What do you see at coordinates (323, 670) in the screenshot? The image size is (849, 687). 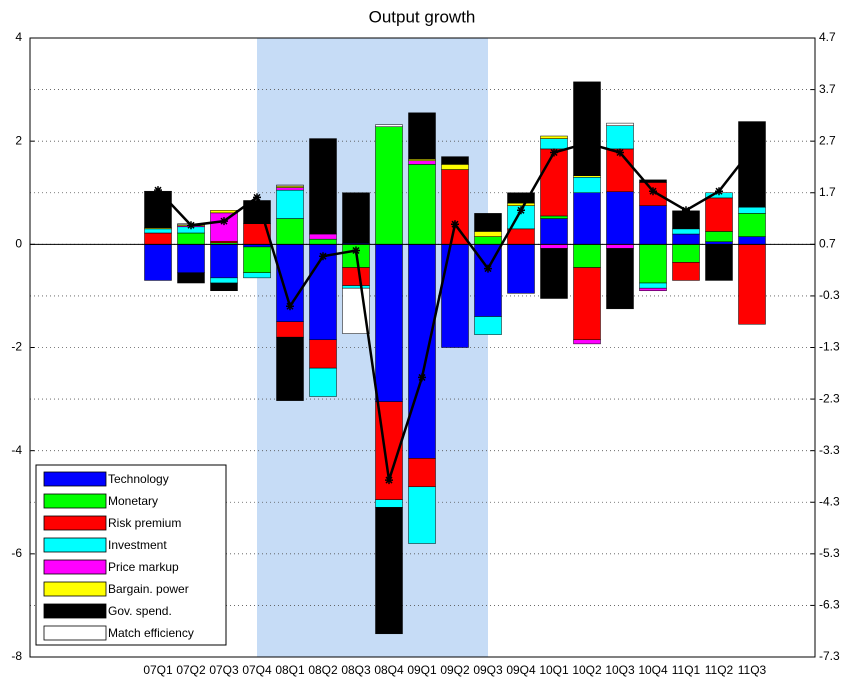 I see `x-tick-label: 08Q2` at bounding box center [323, 670].